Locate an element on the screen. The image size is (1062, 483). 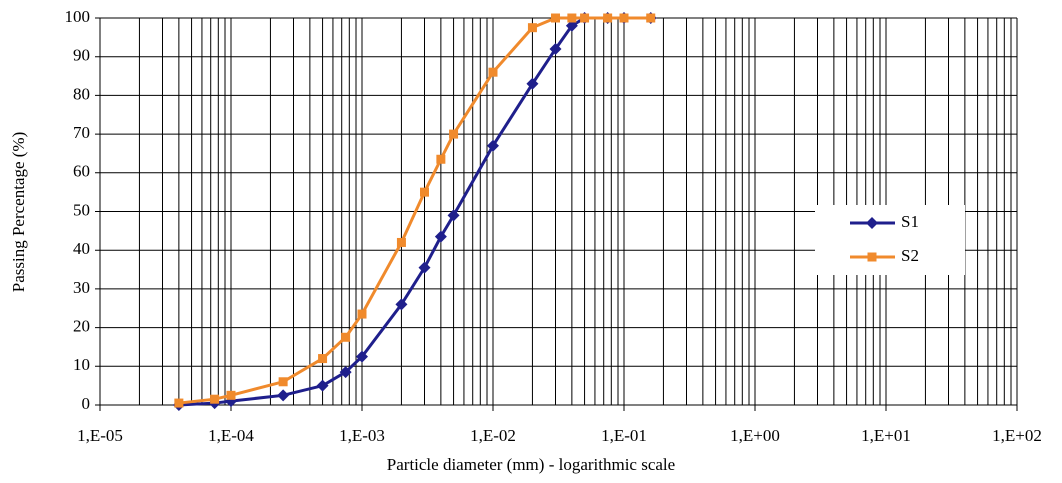
y-tick-label: 60 is located at coordinates (81, 171).